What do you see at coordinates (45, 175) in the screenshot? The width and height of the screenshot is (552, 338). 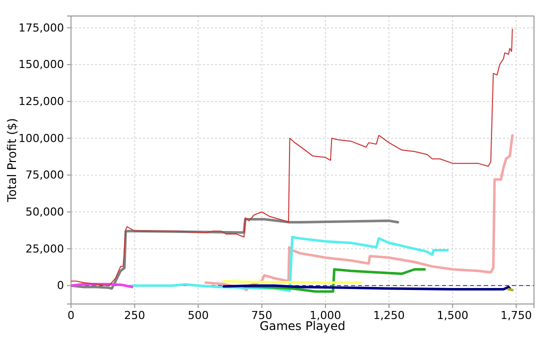 I see `y-tick-label: 75,000` at bounding box center [45, 175].